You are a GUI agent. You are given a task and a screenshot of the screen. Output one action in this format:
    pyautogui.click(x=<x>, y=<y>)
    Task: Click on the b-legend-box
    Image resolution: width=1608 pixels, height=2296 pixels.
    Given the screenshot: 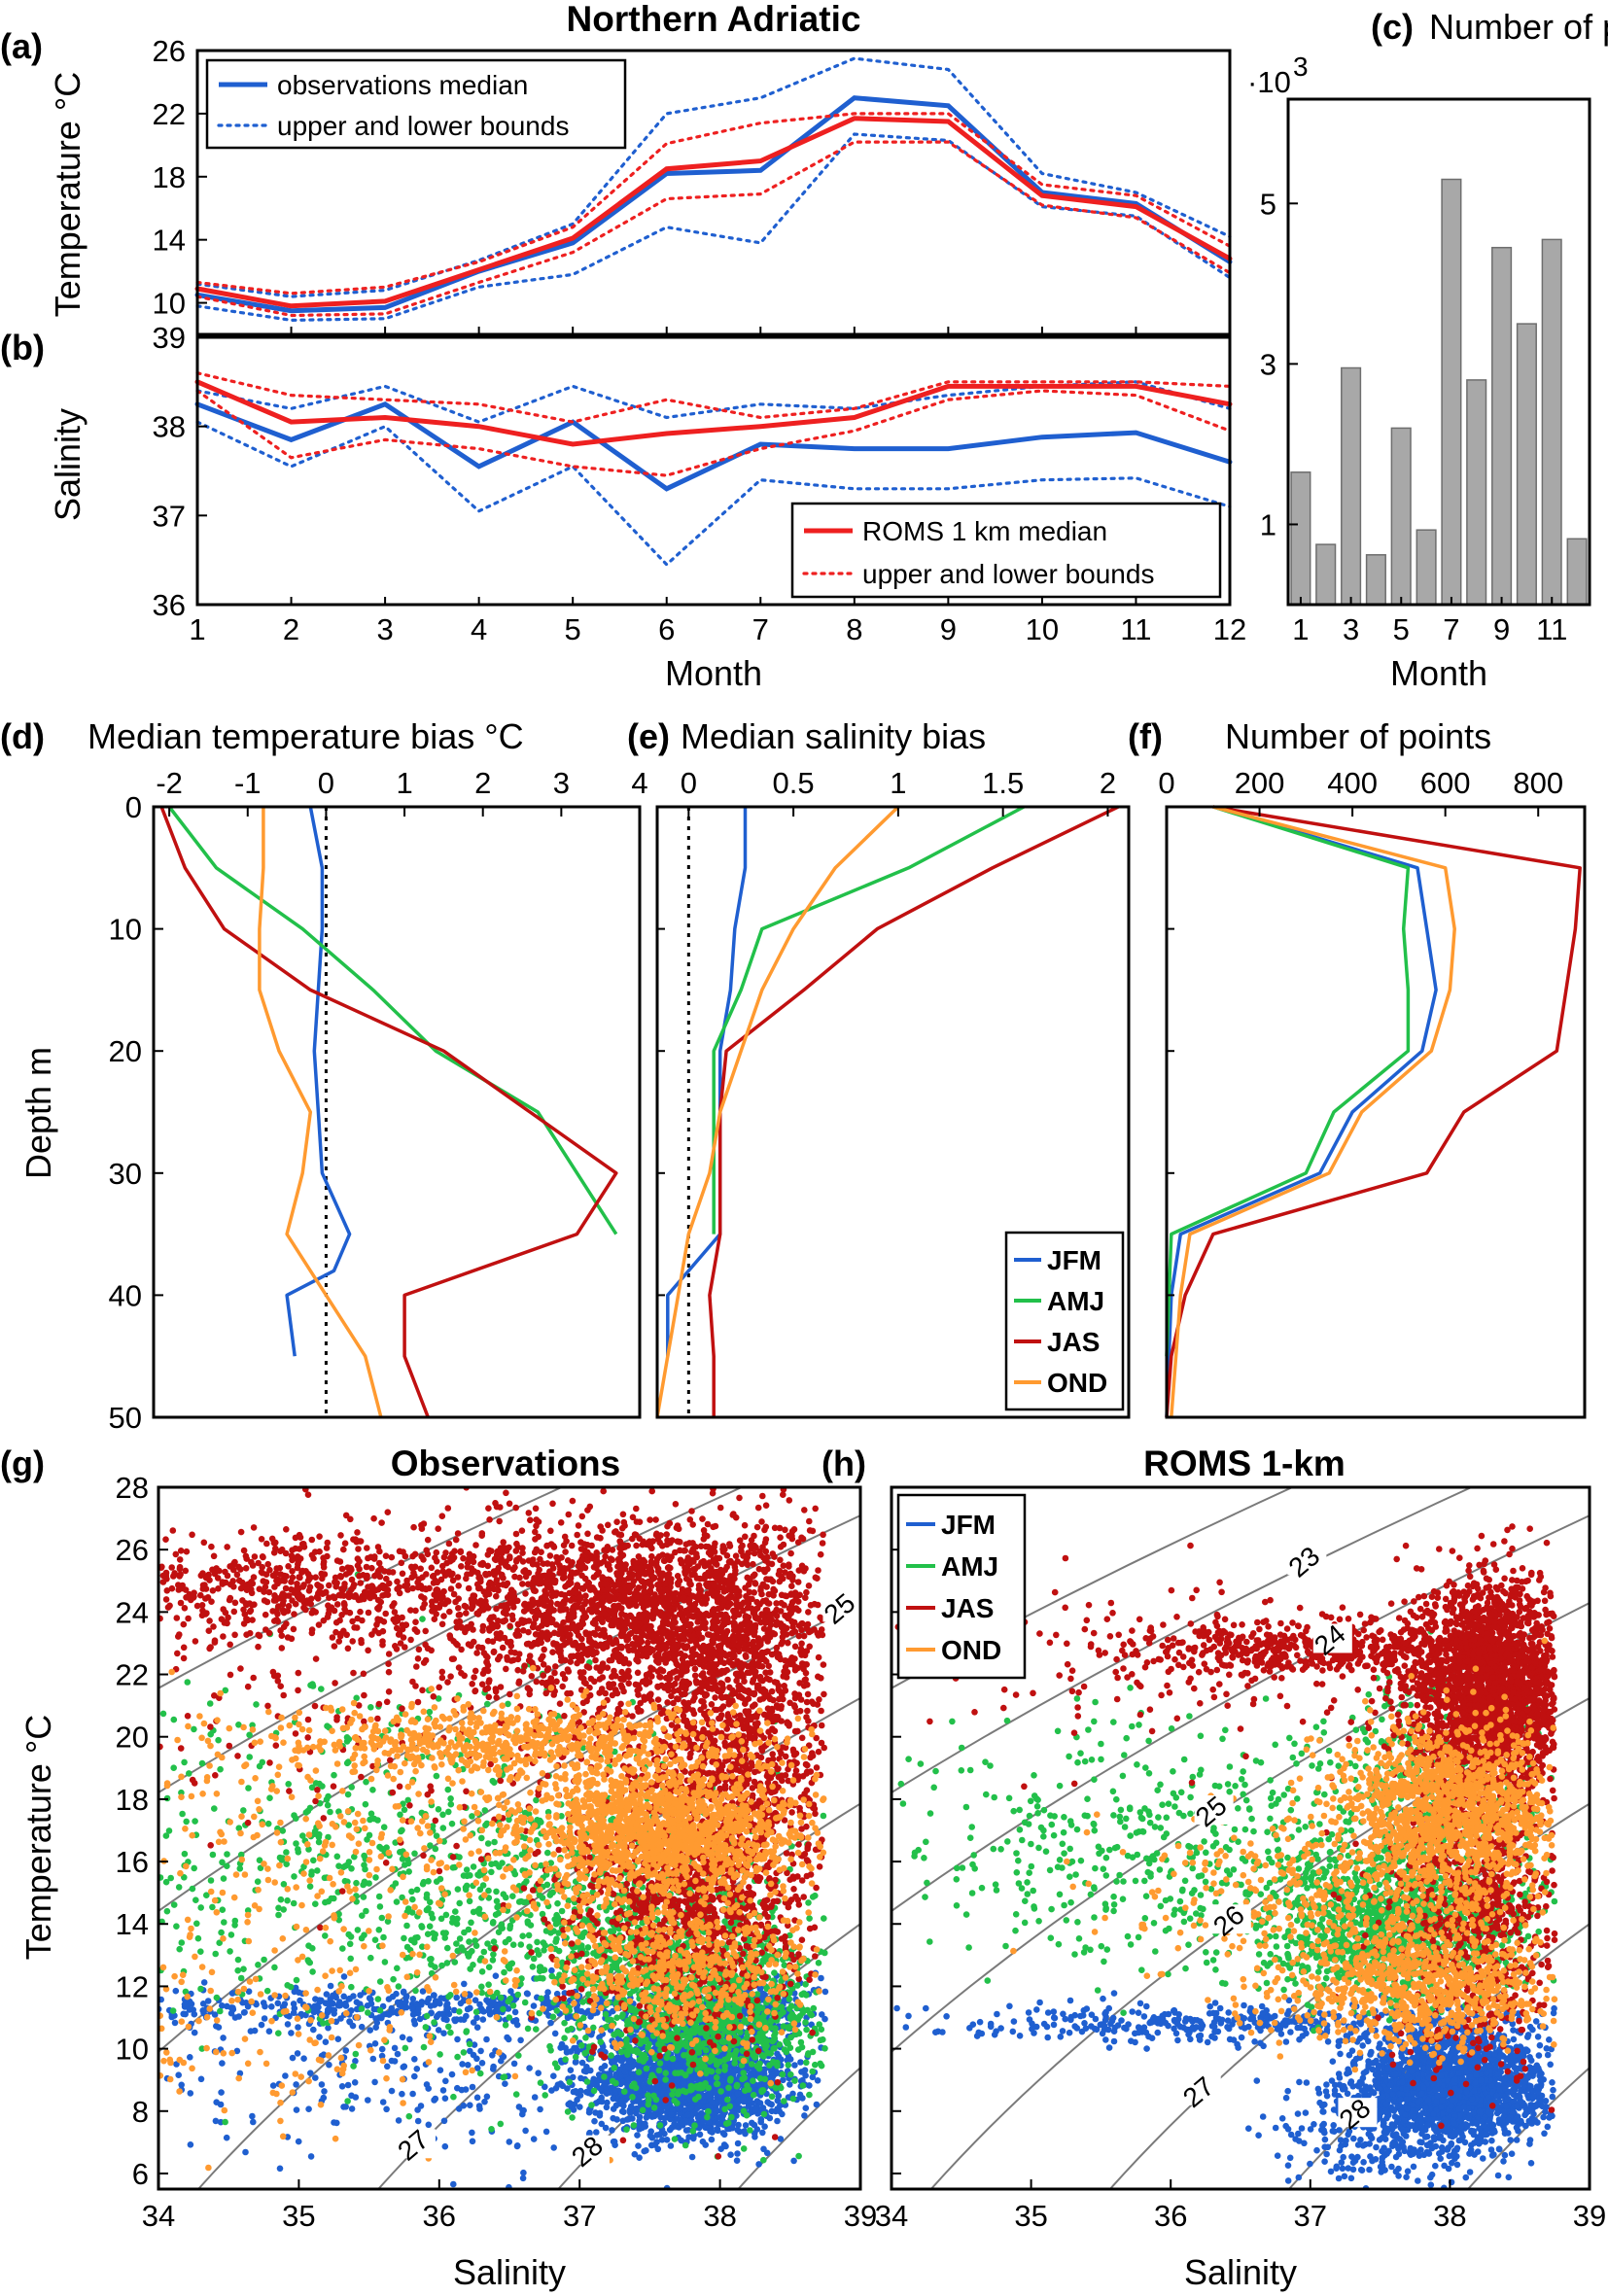 What is the action you would take?
    pyautogui.click(x=1006, y=550)
    